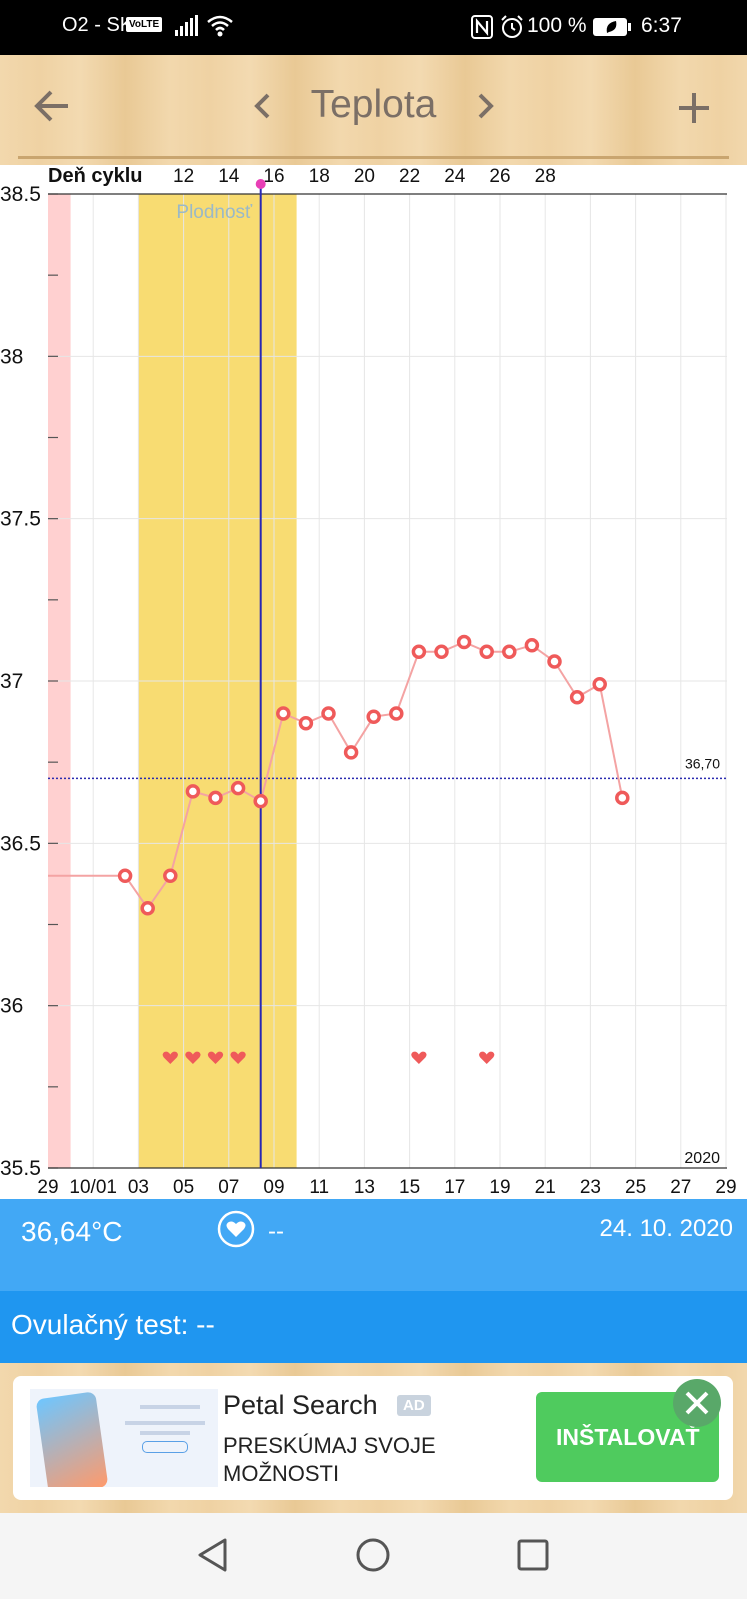 The height and width of the screenshot is (1599, 747). What do you see at coordinates (11, 681) in the screenshot?
I see `y-tick-label: 37` at bounding box center [11, 681].